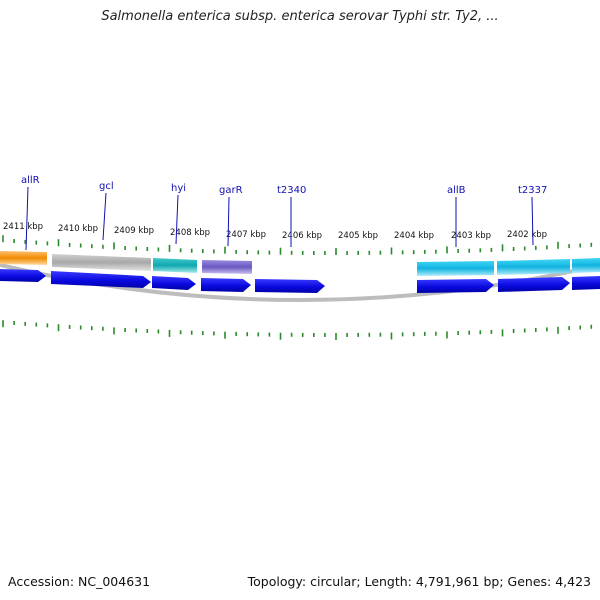 The image size is (600, 600). Describe the element at coordinates (190, 233) in the screenshot. I see `tick-label: 2408 kbp` at that location.